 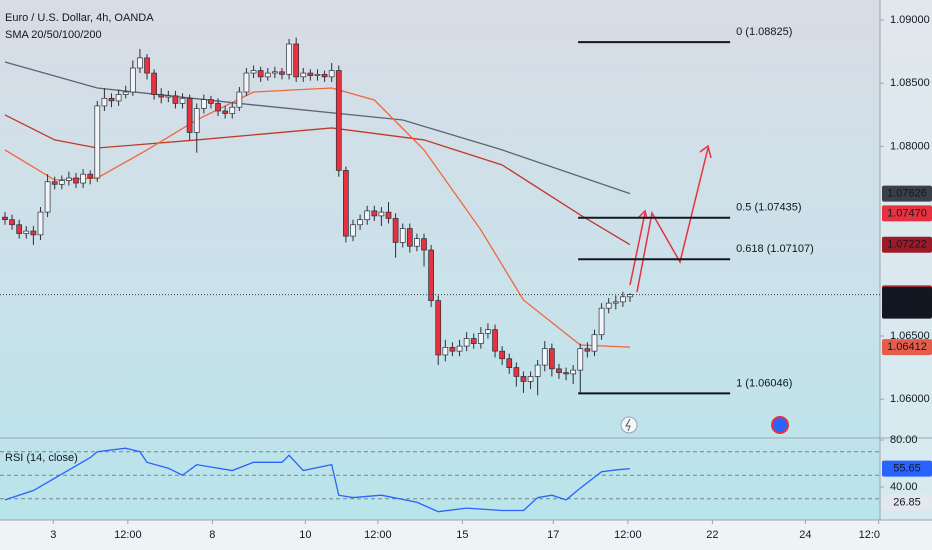 What do you see at coordinates (53, 535) in the screenshot?
I see `x-tick-label: 3` at bounding box center [53, 535].